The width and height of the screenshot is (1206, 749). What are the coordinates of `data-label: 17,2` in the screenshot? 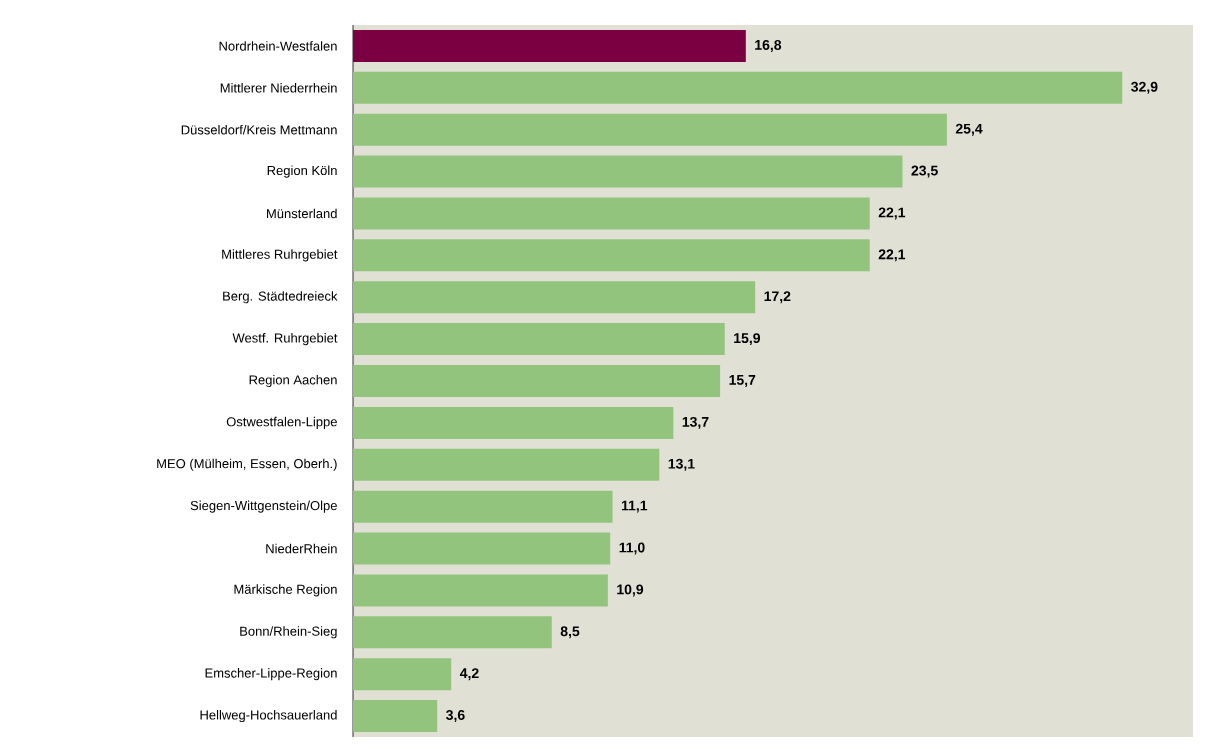 It's located at (777, 297).